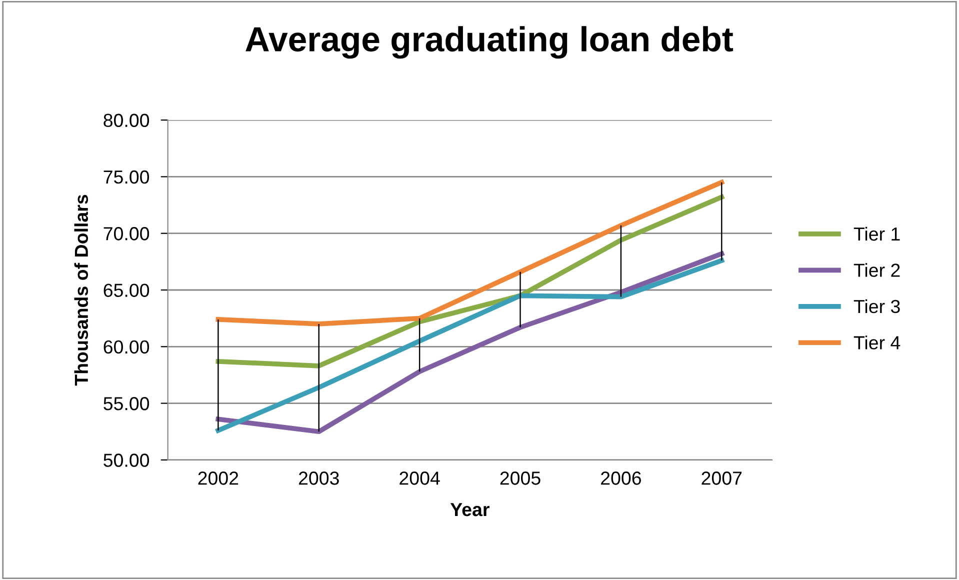  Describe the element at coordinates (318, 478) in the screenshot. I see `x-tick-label: 2003` at that location.